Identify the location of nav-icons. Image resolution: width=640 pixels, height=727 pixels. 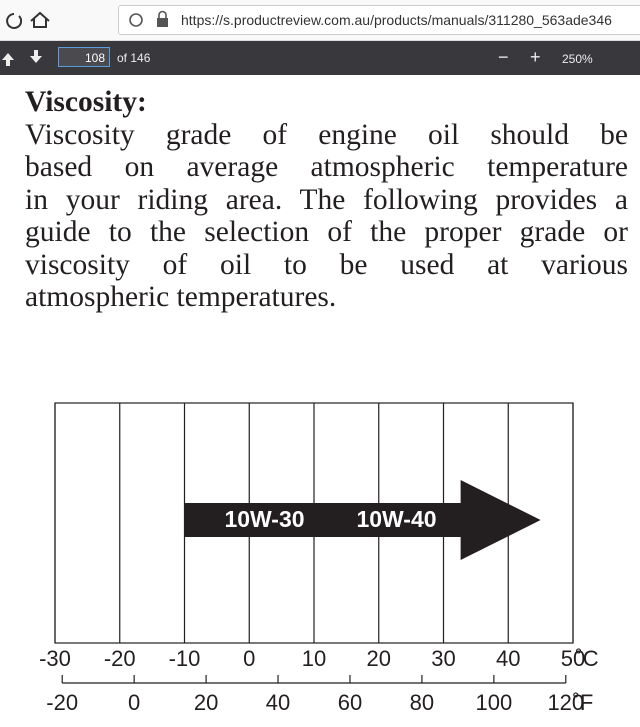
(28, 20).